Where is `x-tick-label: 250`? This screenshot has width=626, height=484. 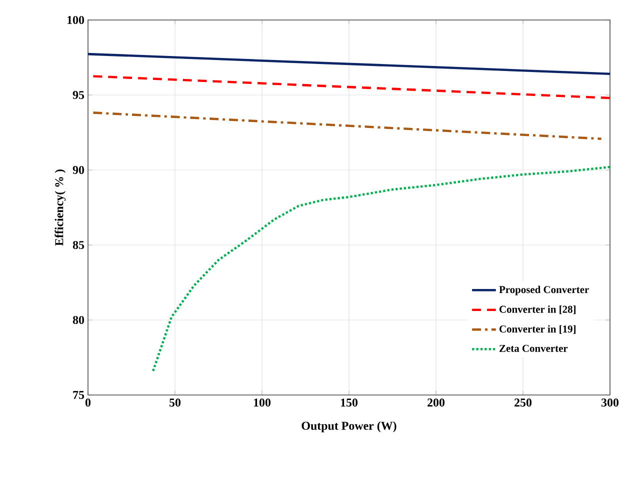 x-tick-label: 250 is located at coordinates (523, 402).